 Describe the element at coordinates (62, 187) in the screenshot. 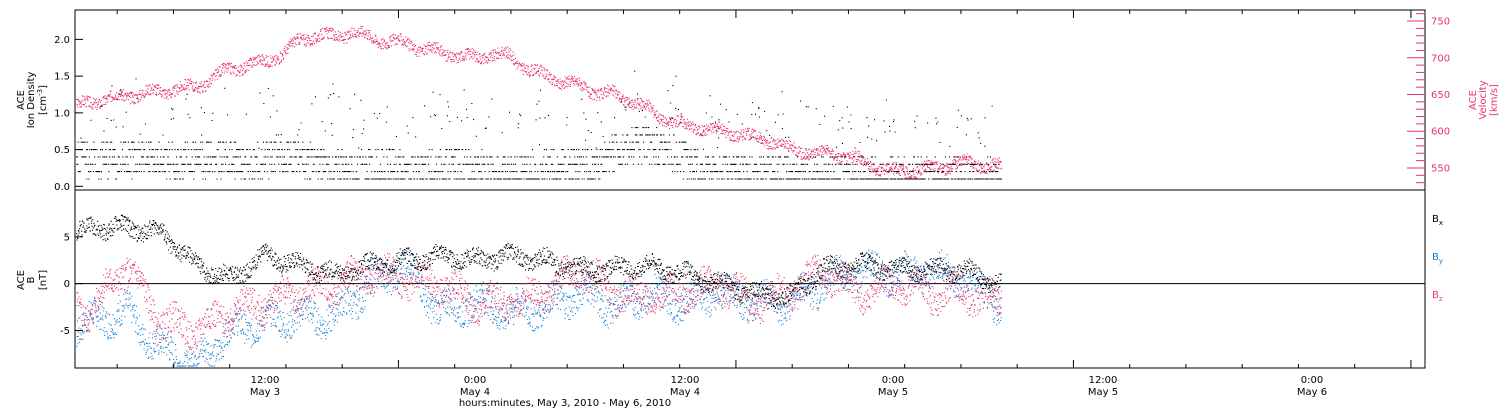

I see `density-tick-label: 0.0` at that location.